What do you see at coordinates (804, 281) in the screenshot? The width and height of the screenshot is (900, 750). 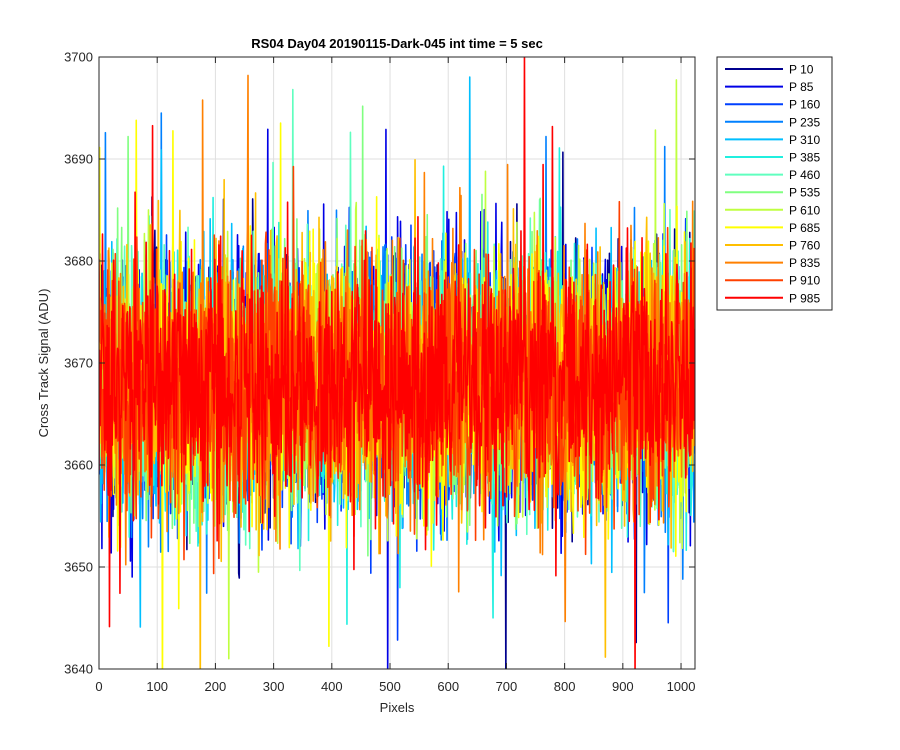 I see `legend-label: P 910` at bounding box center [804, 281].